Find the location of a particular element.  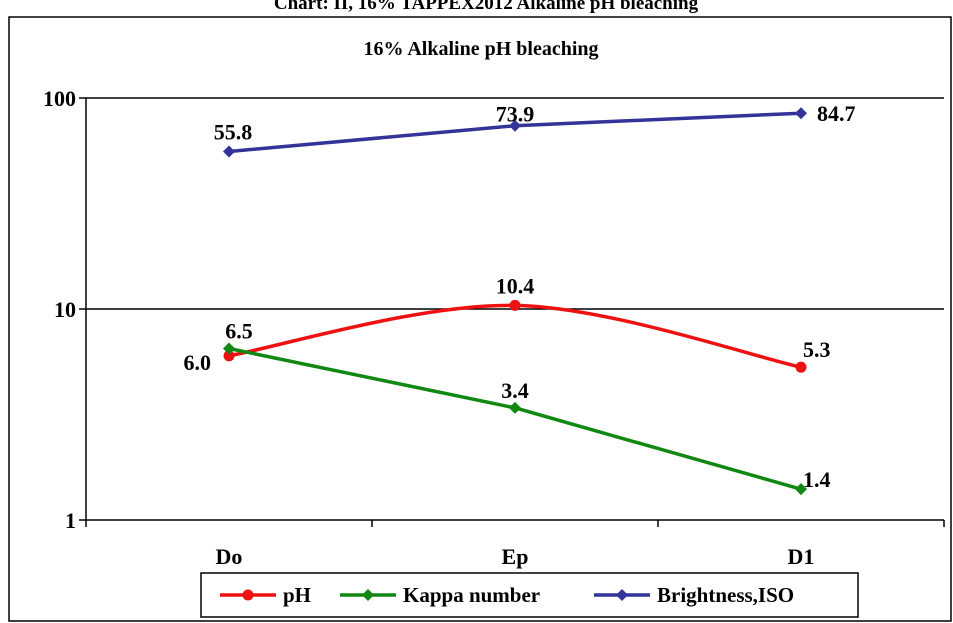

x-tick-label: Ep is located at coordinates (515, 556).